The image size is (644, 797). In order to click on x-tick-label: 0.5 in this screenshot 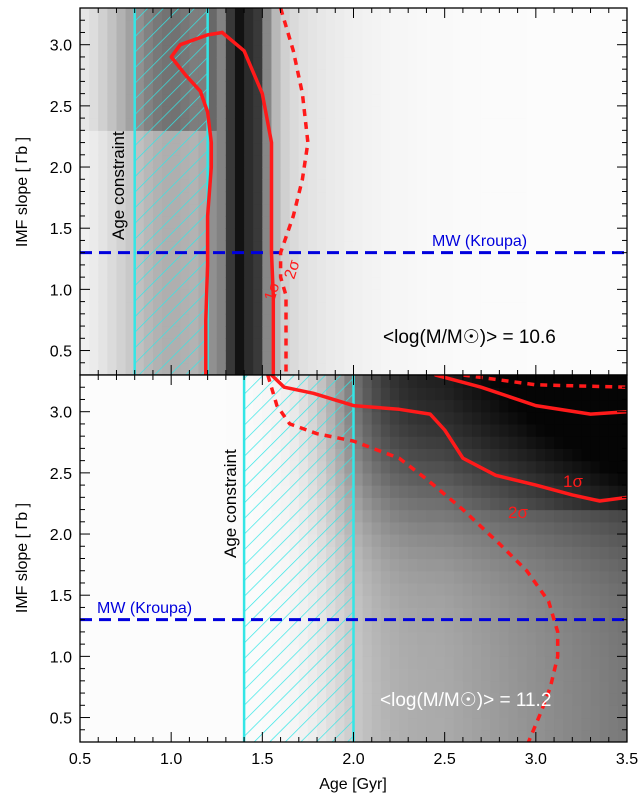, I will do `click(80, 759)`.